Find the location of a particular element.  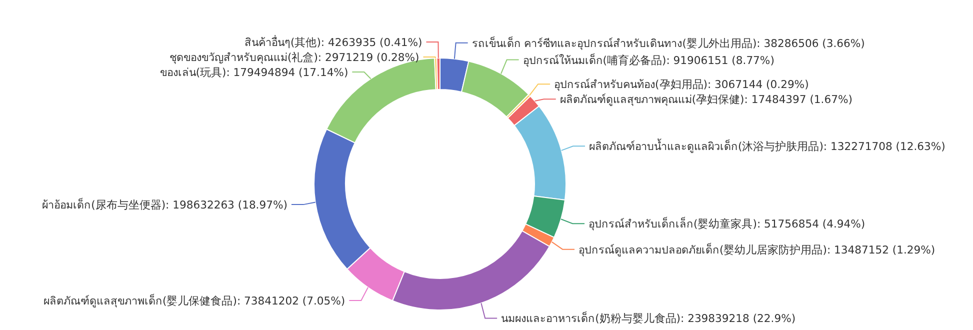

slice-label: รถเข็นเด็ก คาร์ซีทและอุปกรณ์สำหรับเดินทาง(婴儿外出用品): 38286506 (3.66%) is located at coordinates (668, 43).